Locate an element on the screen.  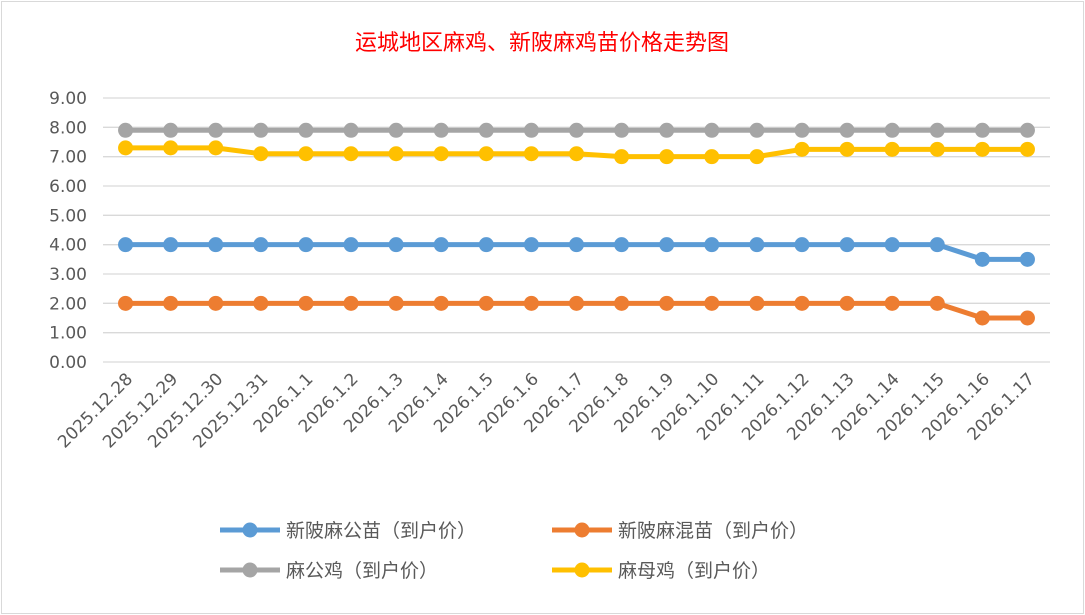
y-tick-label: 6.00 is located at coordinates (68, 187).